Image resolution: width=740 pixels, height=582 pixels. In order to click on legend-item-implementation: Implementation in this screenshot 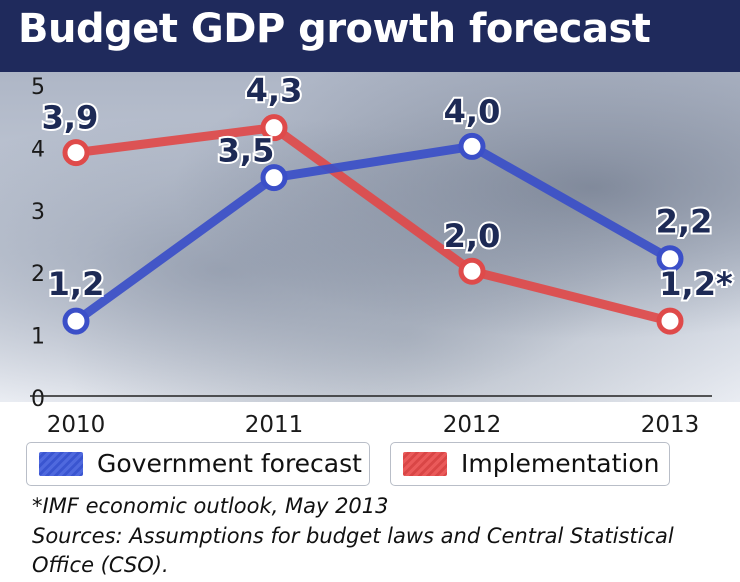, I will do `click(530, 464)`.